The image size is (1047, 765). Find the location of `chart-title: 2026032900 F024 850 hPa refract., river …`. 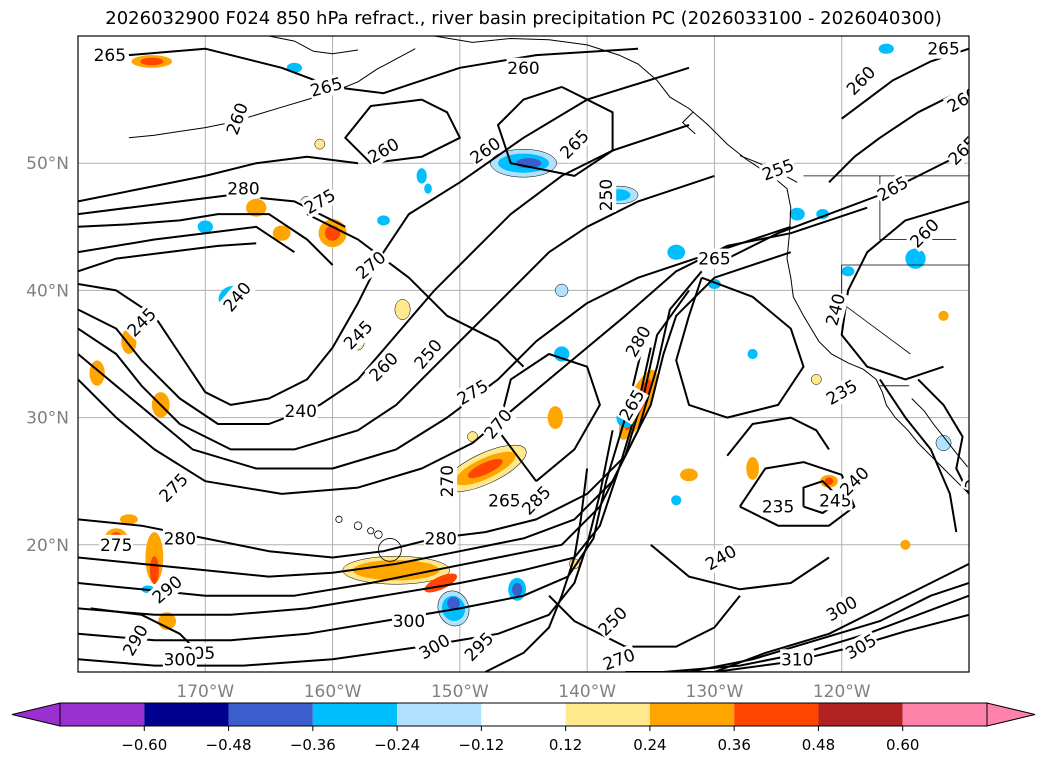

chart-title: 2026032900 F024 850 hPa refract., river … is located at coordinates (523, 18).